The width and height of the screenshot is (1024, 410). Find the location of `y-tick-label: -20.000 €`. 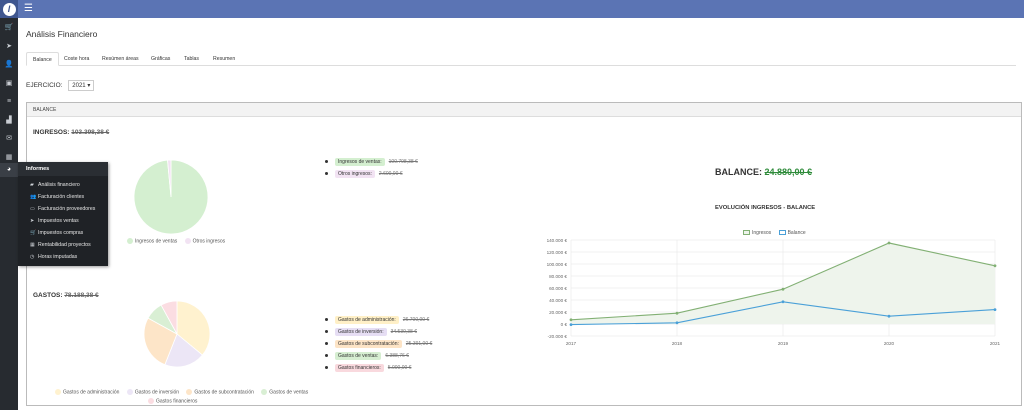

y-tick-label: -20.000 € is located at coordinates (558, 336).